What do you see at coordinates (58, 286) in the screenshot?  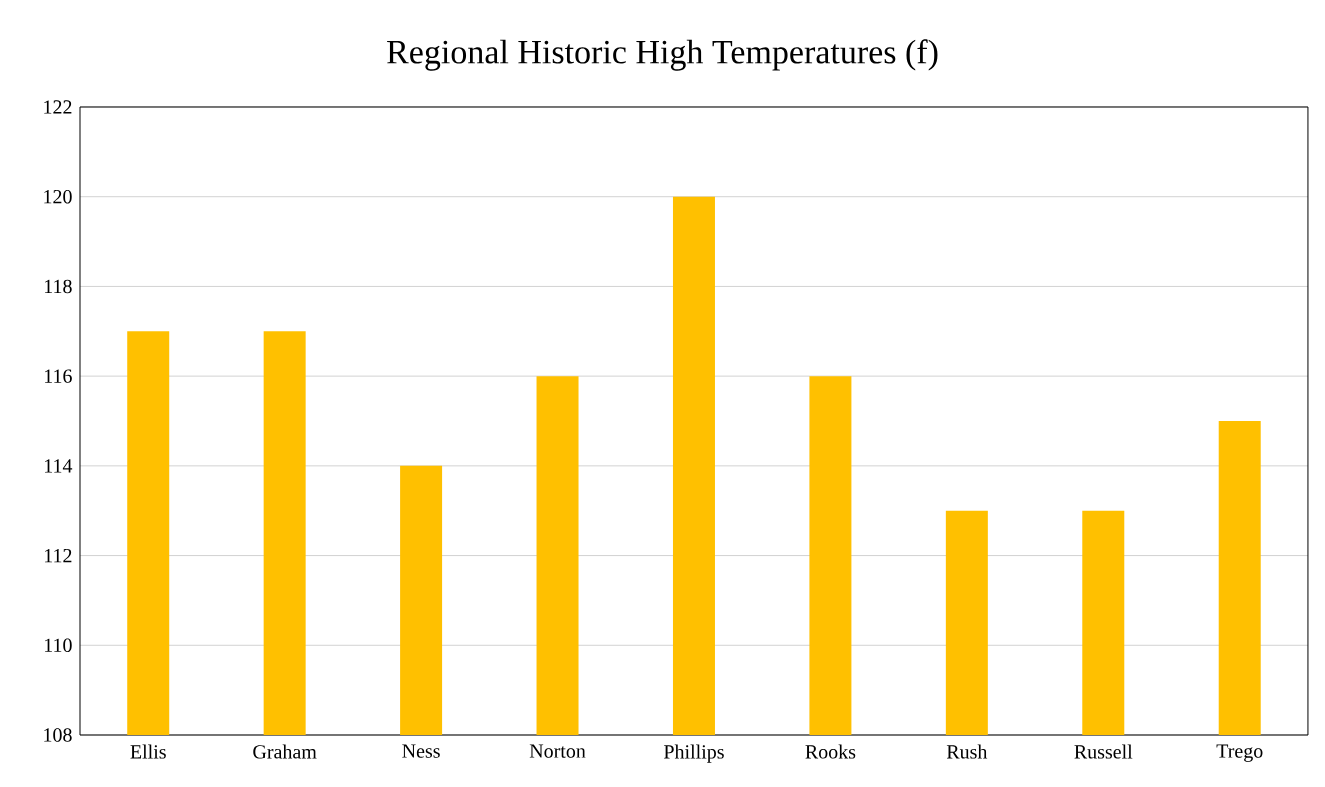 I see `y-tick-label: 118` at bounding box center [58, 286].